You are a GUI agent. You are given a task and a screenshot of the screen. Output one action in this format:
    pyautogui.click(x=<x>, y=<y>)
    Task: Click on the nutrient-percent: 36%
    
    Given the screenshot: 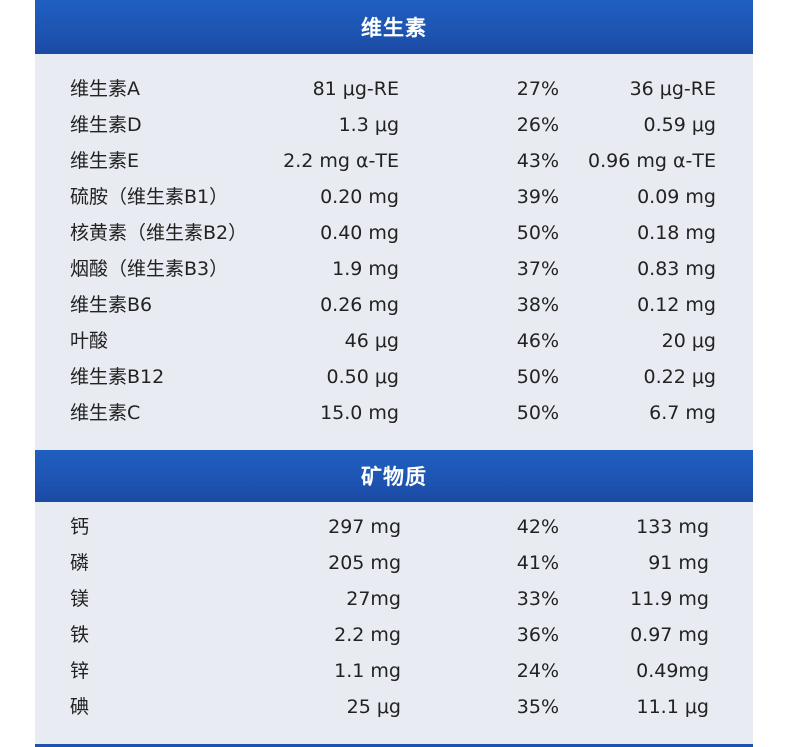 What is the action you would take?
    pyautogui.click(x=537, y=635)
    